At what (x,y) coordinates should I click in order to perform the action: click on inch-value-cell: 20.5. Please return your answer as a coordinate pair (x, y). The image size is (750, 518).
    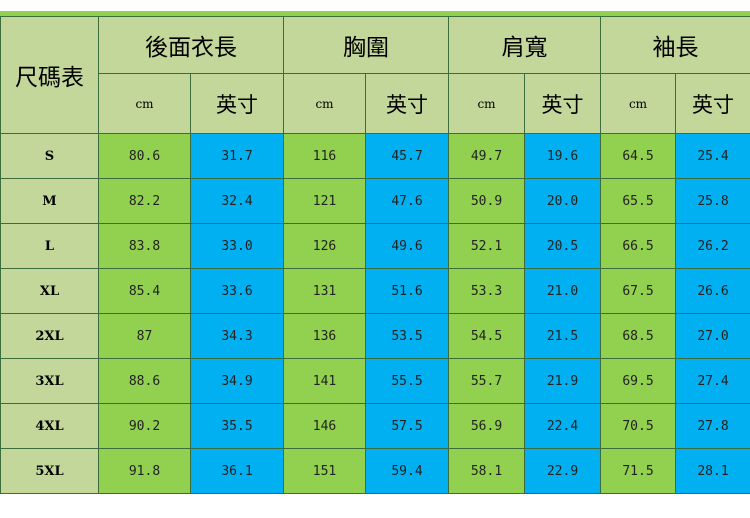
    Looking at the image, I should click on (562, 246).